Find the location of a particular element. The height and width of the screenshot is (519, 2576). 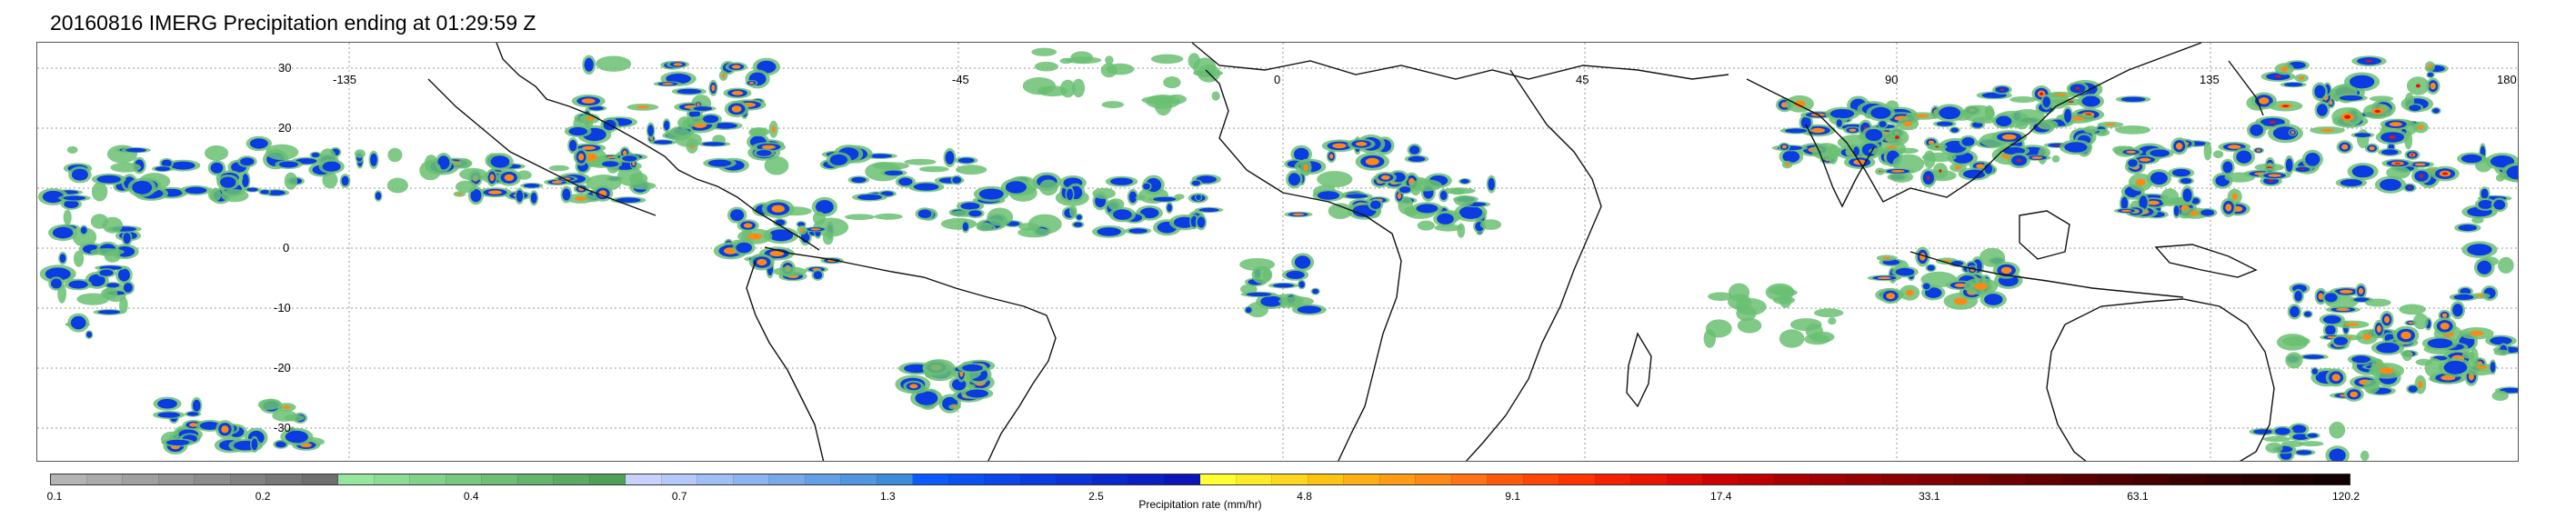

coastline-australia is located at coordinates (2169, 379).